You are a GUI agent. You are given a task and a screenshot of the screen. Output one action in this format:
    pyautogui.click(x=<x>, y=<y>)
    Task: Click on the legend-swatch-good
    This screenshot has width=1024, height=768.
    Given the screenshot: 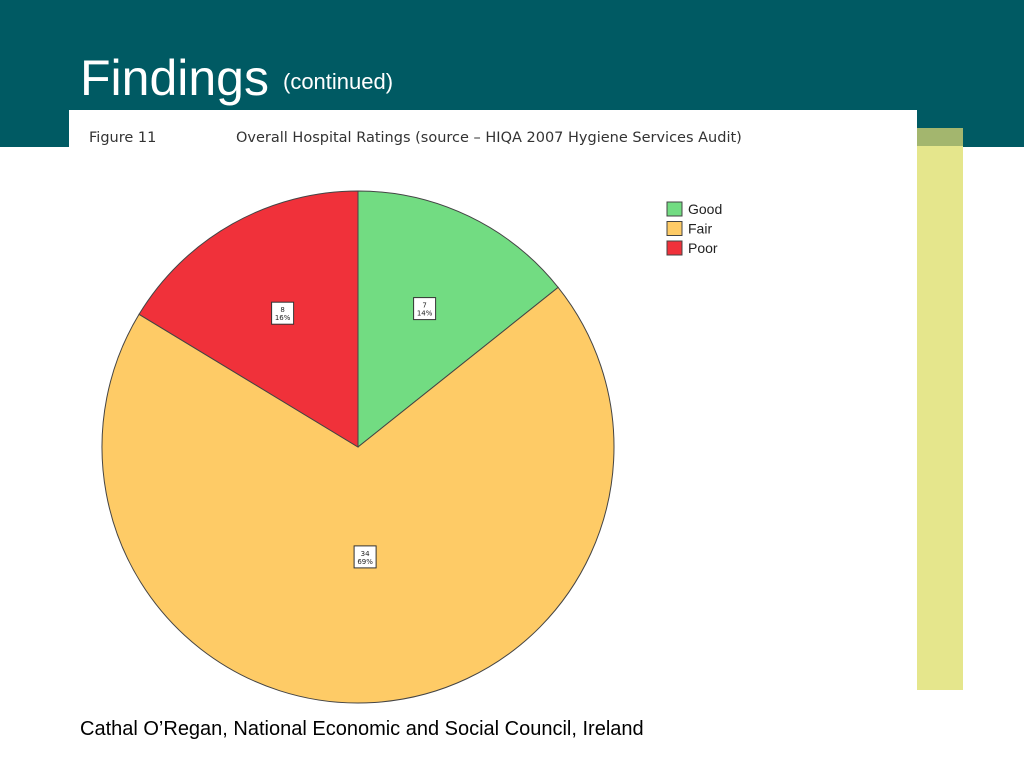 What is the action you would take?
    pyautogui.click(x=674, y=209)
    